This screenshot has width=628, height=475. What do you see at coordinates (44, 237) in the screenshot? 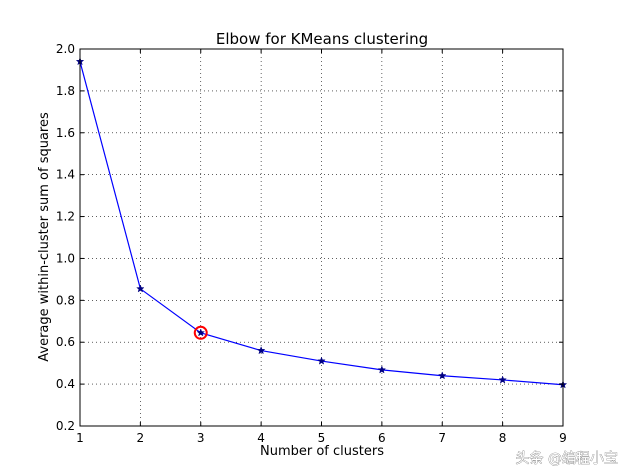
I see `y-axis-label: Average within-cluster sum of squares` at bounding box center [44, 237].